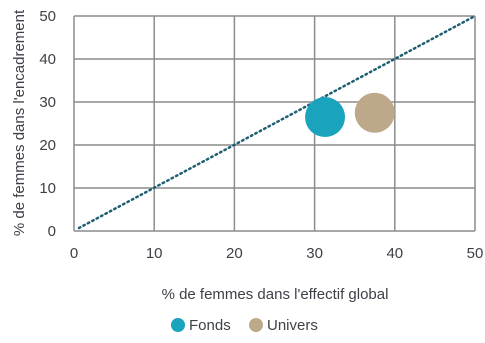 Image resolution: width=485 pixels, height=343 pixels. What do you see at coordinates (275, 294) in the screenshot?
I see `x-axis-label: % de femmes dans l'effectif global` at bounding box center [275, 294].